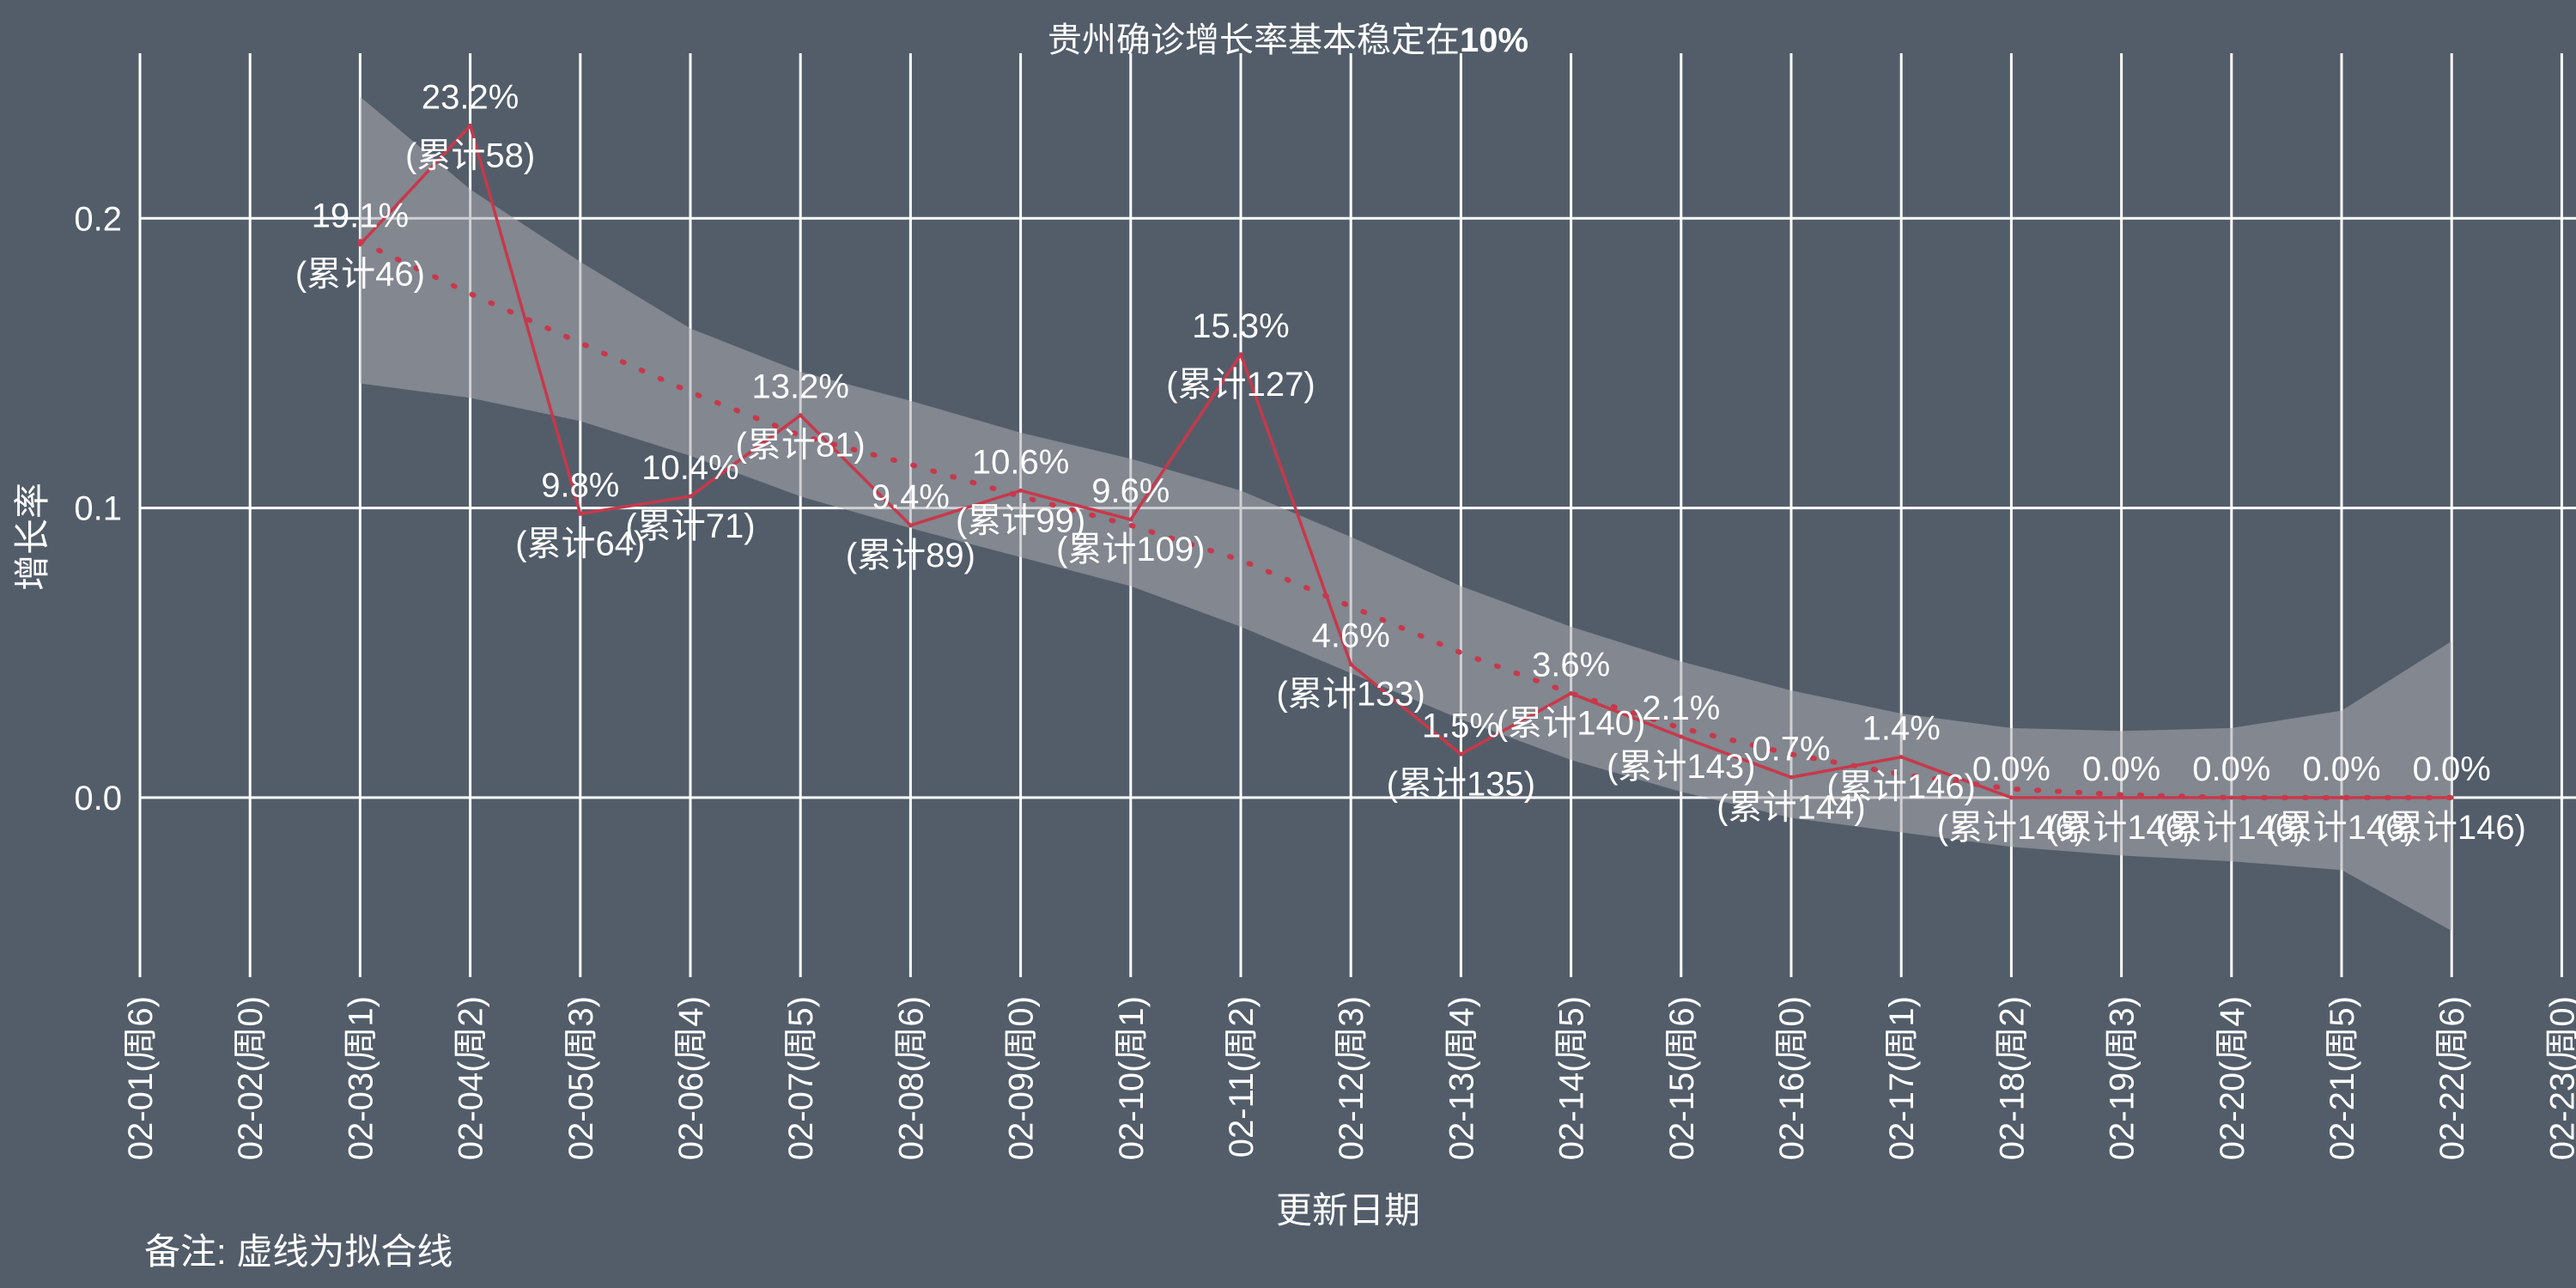 This screenshot has width=2576, height=1288. I want to click on data-label-cum: (累计46), so click(360, 275).